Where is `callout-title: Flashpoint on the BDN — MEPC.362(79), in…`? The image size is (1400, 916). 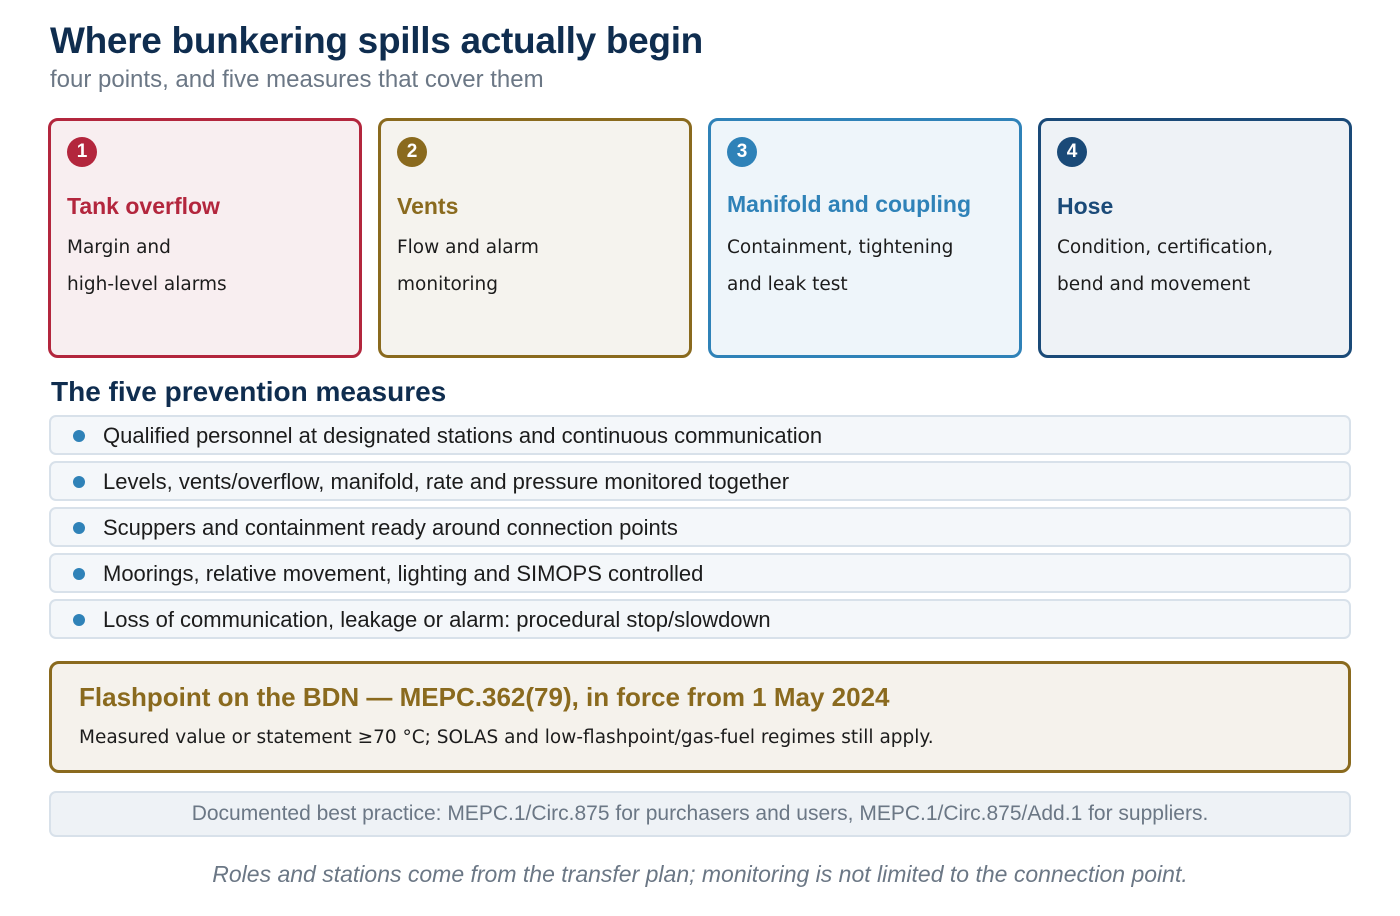 callout-title: Flashpoint on the BDN — MEPC.362(79), in… is located at coordinates (484, 697).